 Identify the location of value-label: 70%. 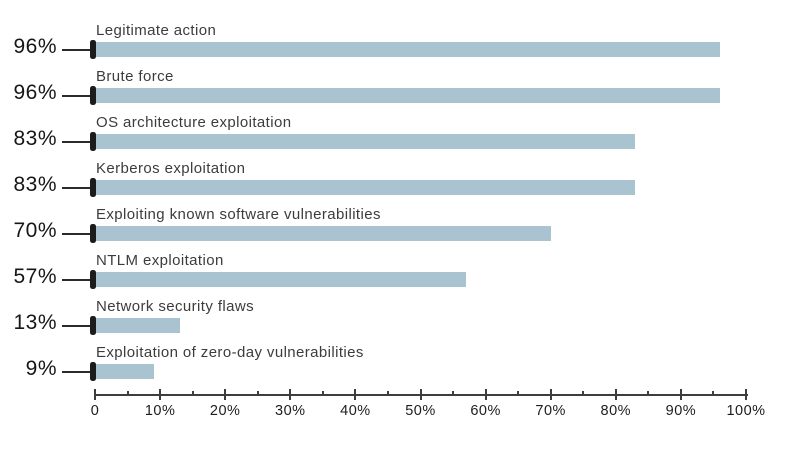
(35, 230).